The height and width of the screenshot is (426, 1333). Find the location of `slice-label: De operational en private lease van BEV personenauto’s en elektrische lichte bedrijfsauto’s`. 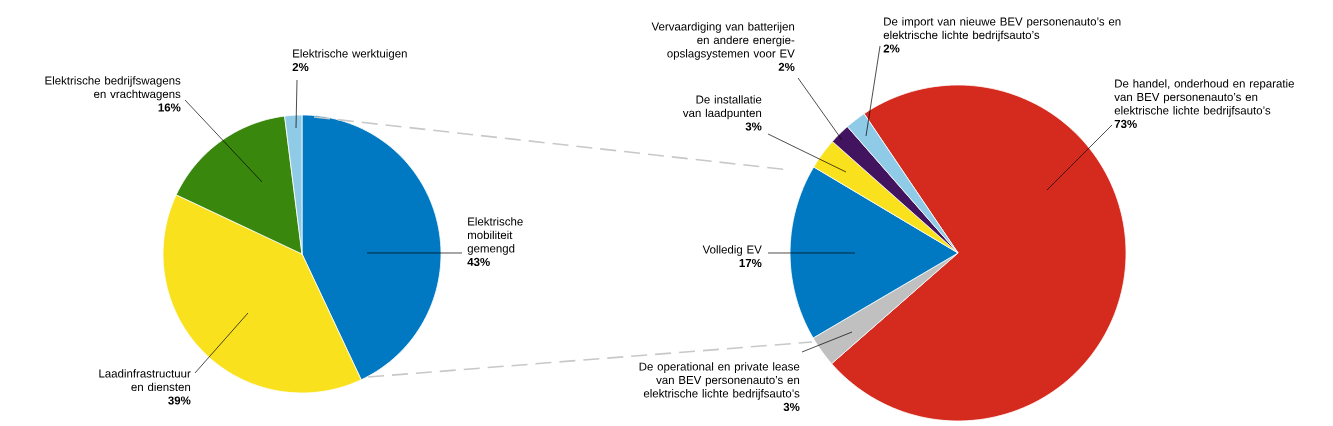

slice-label: De operational en private lease van BEV personenauto’s en elektrische lichte bedrijfsauto’s is located at coordinates (719, 381).